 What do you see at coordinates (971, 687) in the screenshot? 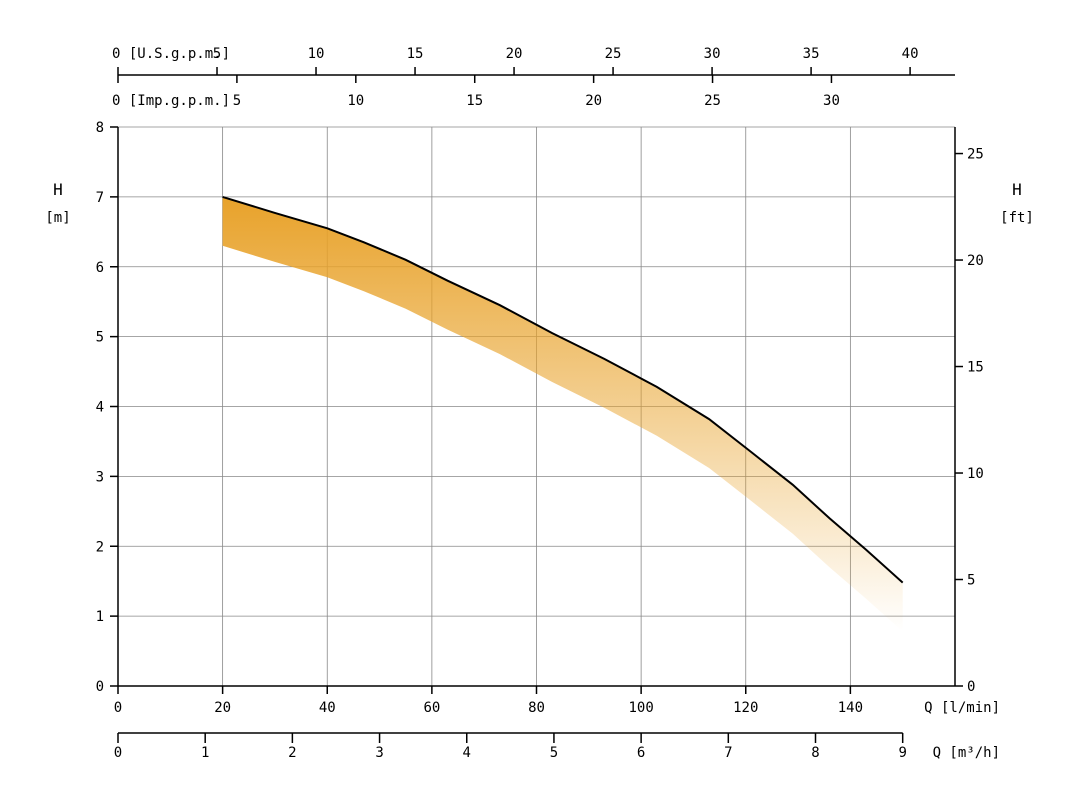
I see `right-tick-label: 0` at bounding box center [971, 687].